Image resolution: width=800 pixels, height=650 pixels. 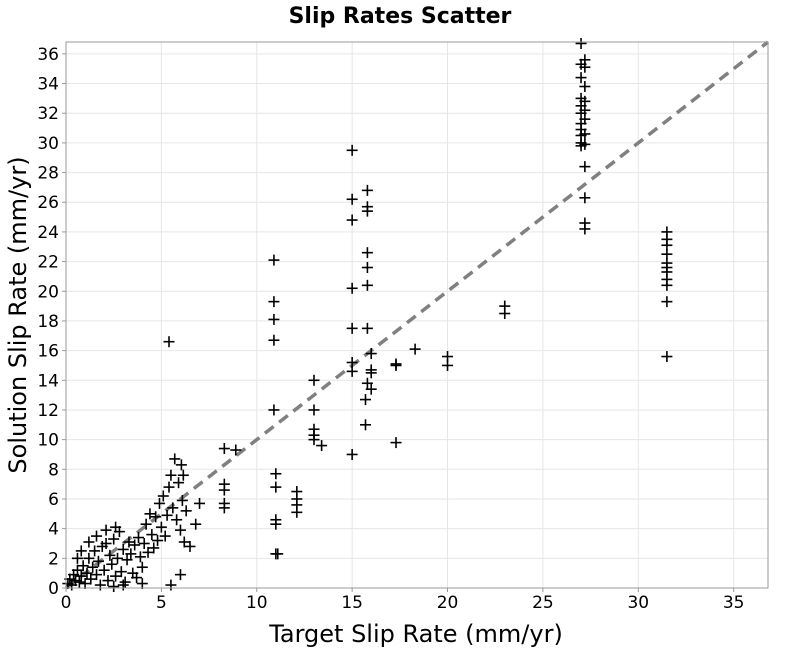 What do you see at coordinates (48, 292) in the screenshot?
I see `y-tick-label: 20` at bounding box center [48, 292].